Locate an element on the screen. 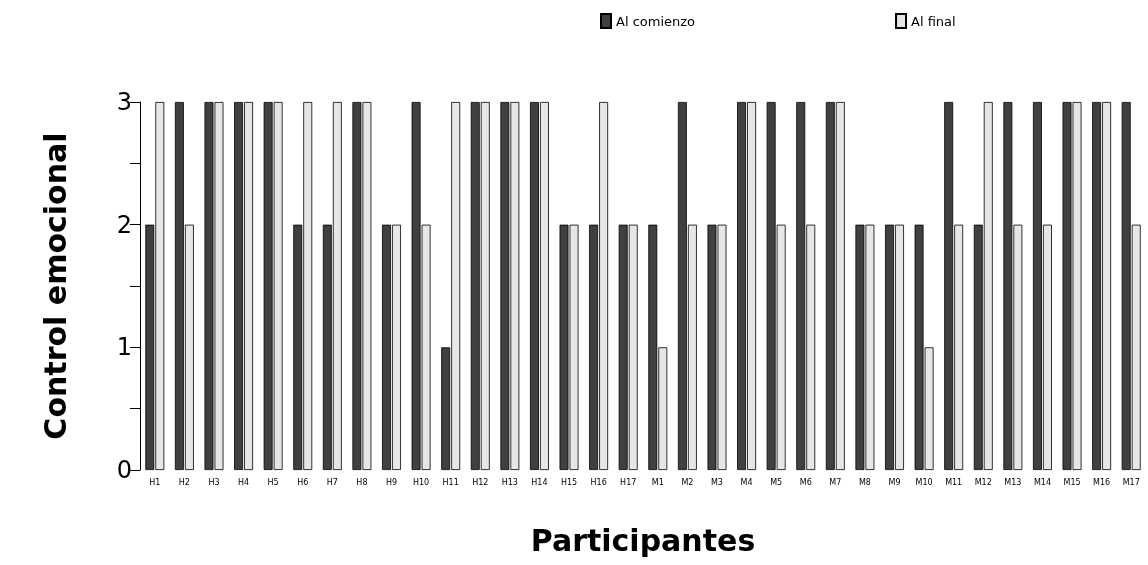  x-axis-title: Participantes is located at coordinates (643, 540).